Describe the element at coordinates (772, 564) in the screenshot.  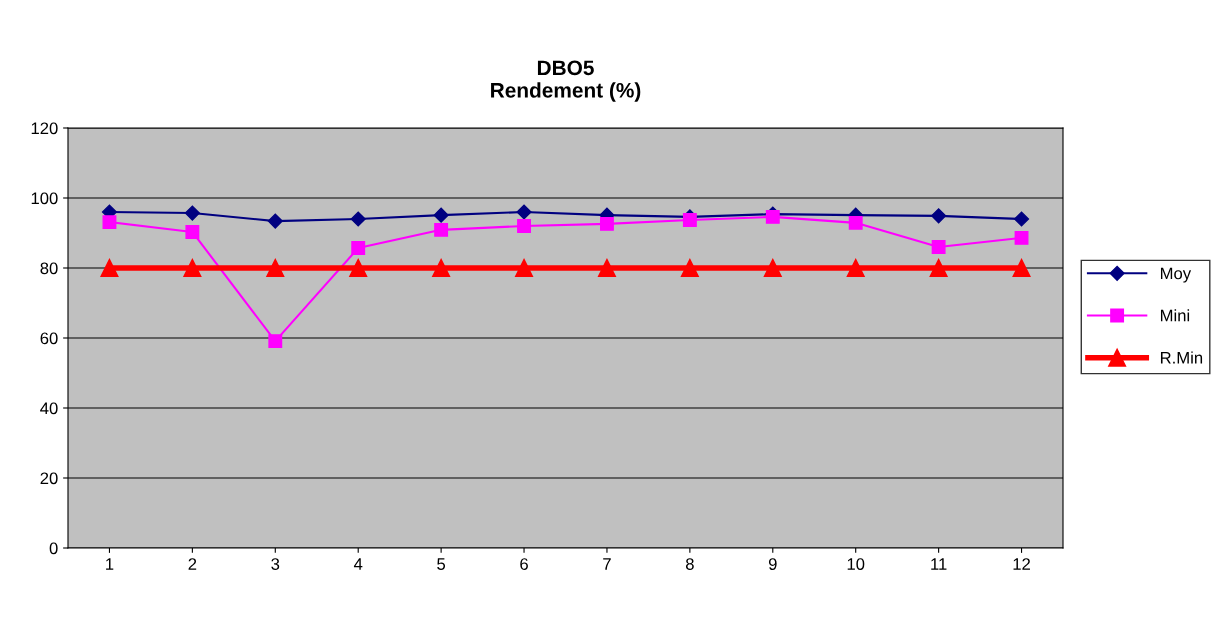
I see `x-tick-label: 9` at that location.